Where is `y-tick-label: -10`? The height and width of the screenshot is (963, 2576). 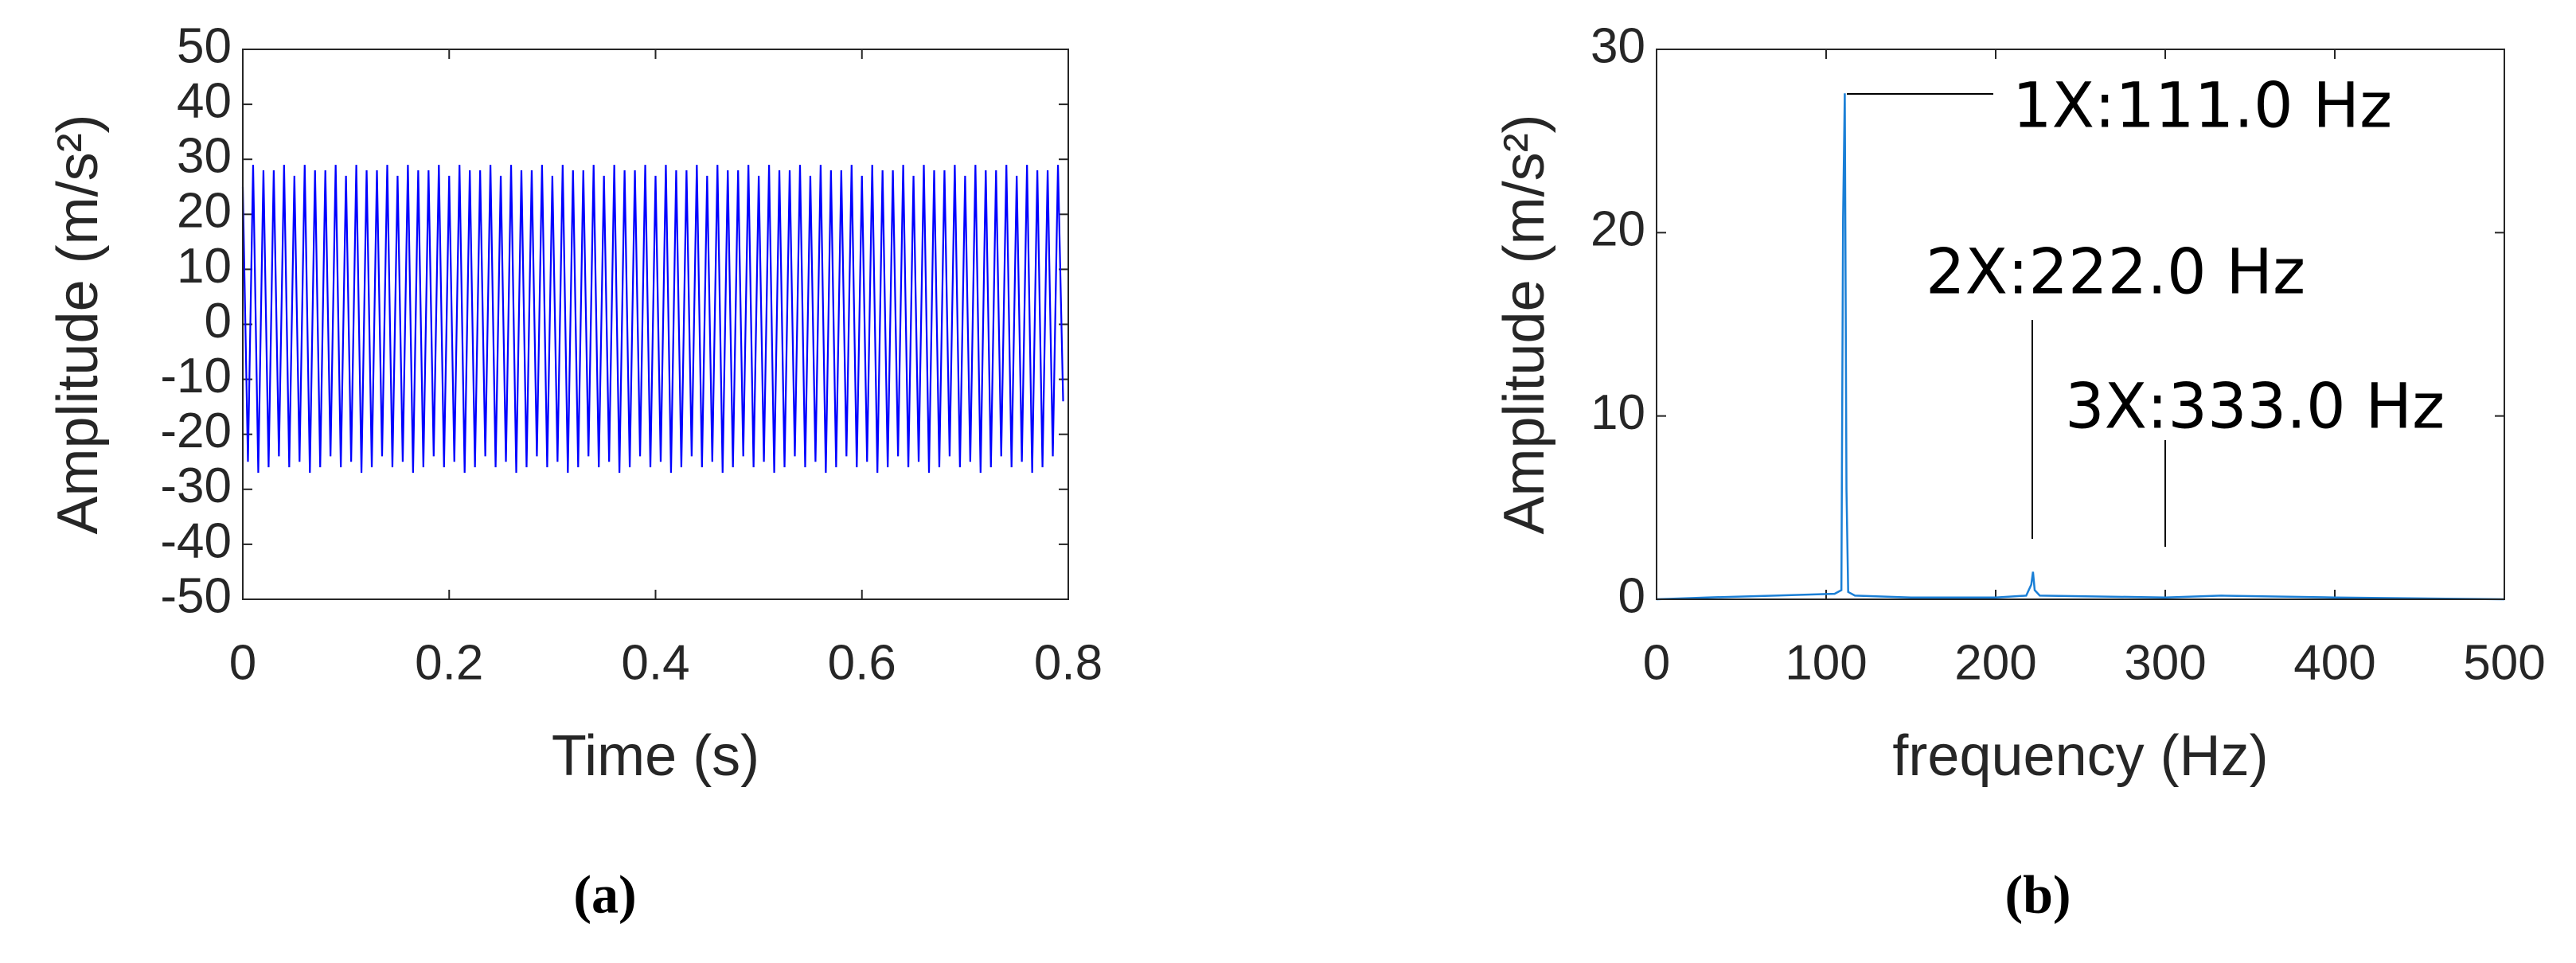
y-tick-label: -10 is located at coordinates (196, 376).